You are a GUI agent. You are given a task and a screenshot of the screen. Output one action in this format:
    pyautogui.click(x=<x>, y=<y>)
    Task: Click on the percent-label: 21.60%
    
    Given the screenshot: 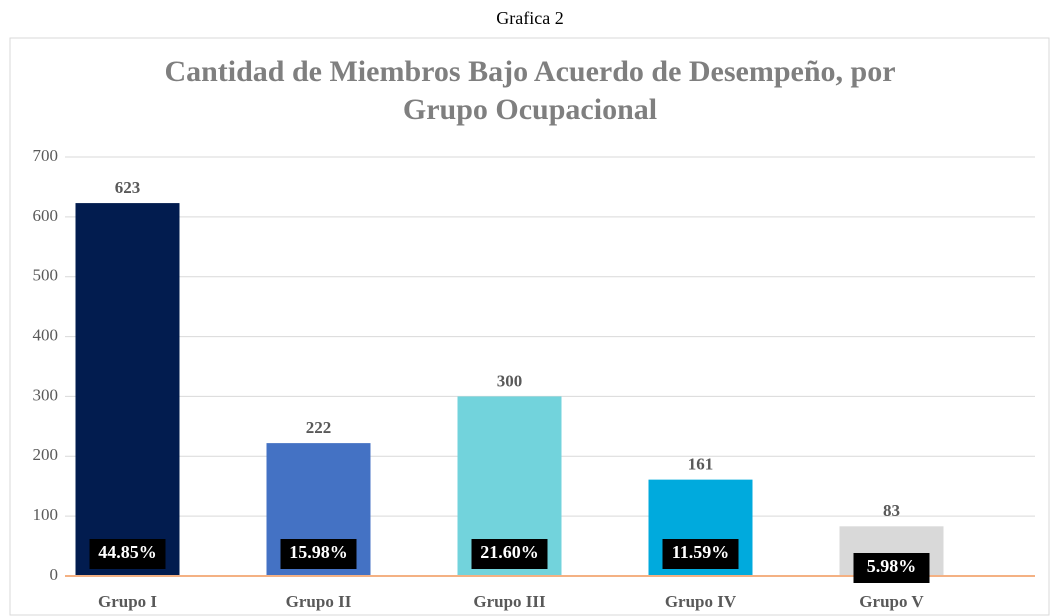 What is the action you would take?
    pyautogui.click(x=509, y=552)
    